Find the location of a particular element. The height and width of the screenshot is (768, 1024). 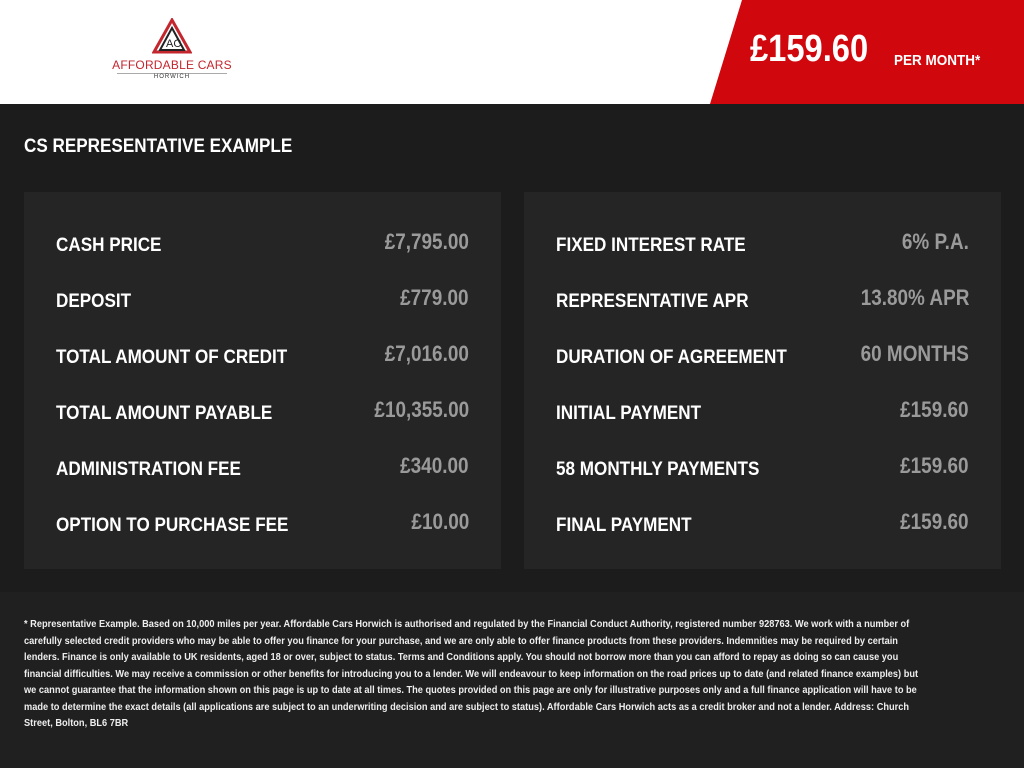

finance-label: FIXED INTEREST RATE is located at coordinates (651, 245).